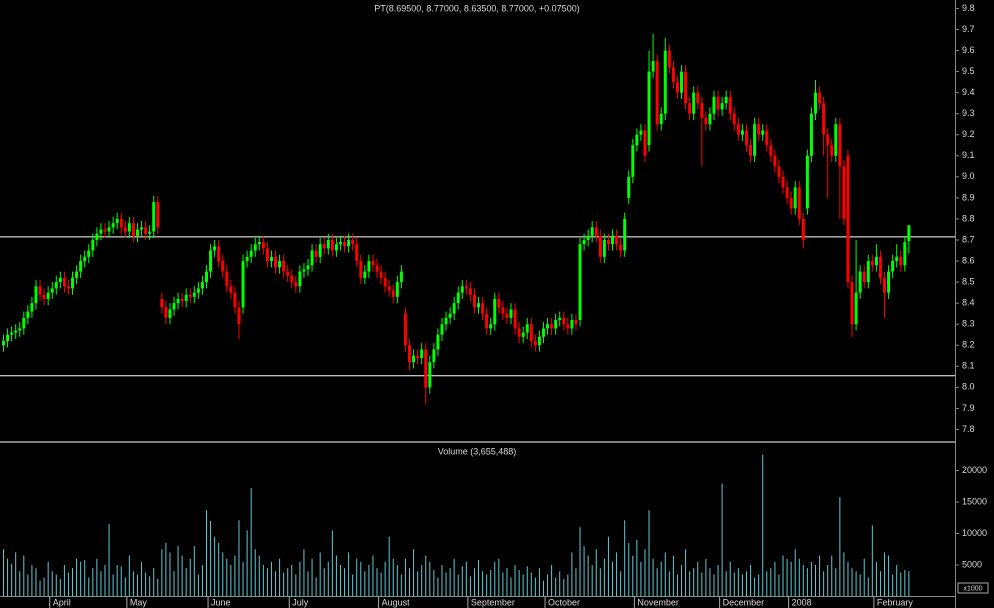 This screenshot has width=994, height=608. Describe the element at coordinates (968, 345) in the screenshot. I see `y-tick-label: 8.2` at that location.